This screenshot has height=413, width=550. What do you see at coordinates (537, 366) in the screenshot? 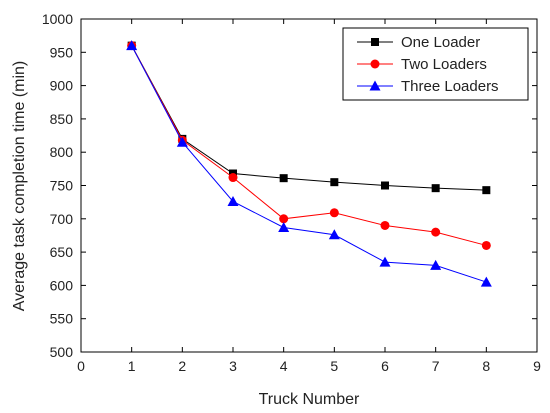
I see `x-tick-label: 9` at bounding box center [537, 366].